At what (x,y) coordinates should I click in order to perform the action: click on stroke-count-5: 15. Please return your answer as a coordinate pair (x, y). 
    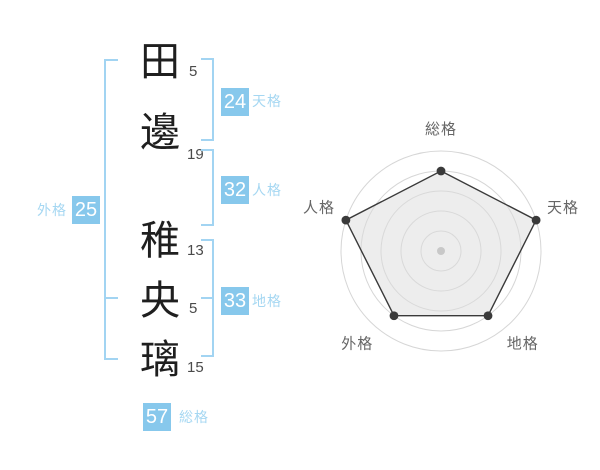
    Looking at the image, I should click on (195, 367).